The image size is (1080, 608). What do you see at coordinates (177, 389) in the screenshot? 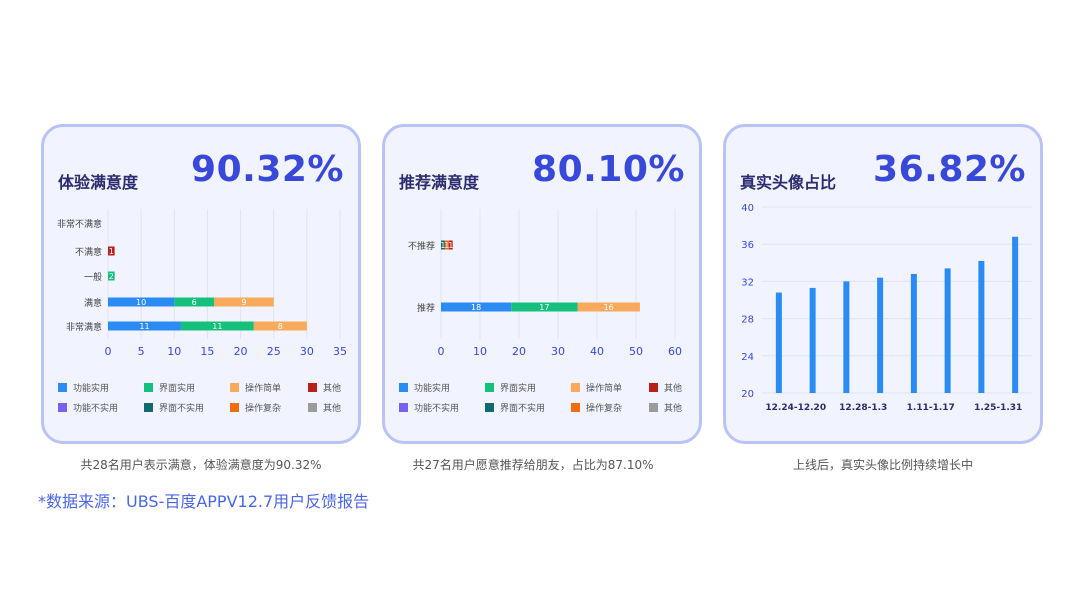
I see `legend-label: 界面实用` at bounding box center [177, 389].